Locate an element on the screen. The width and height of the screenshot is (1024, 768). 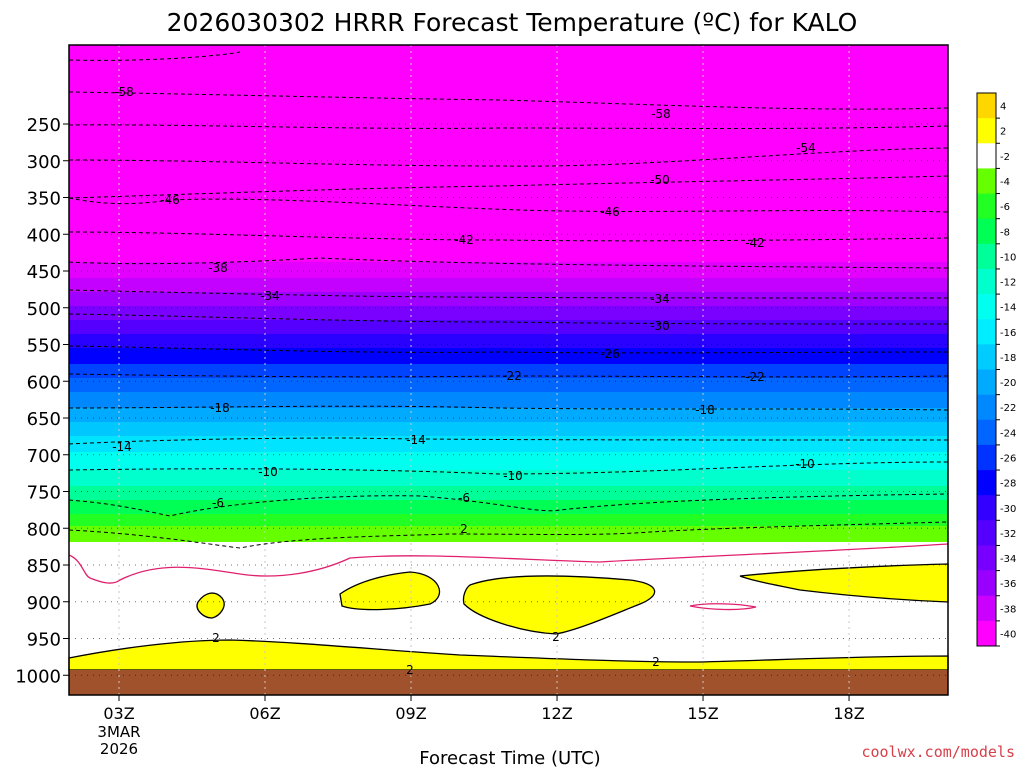
credit-link: coolwx.com/models is located at coordinates (938, 752).